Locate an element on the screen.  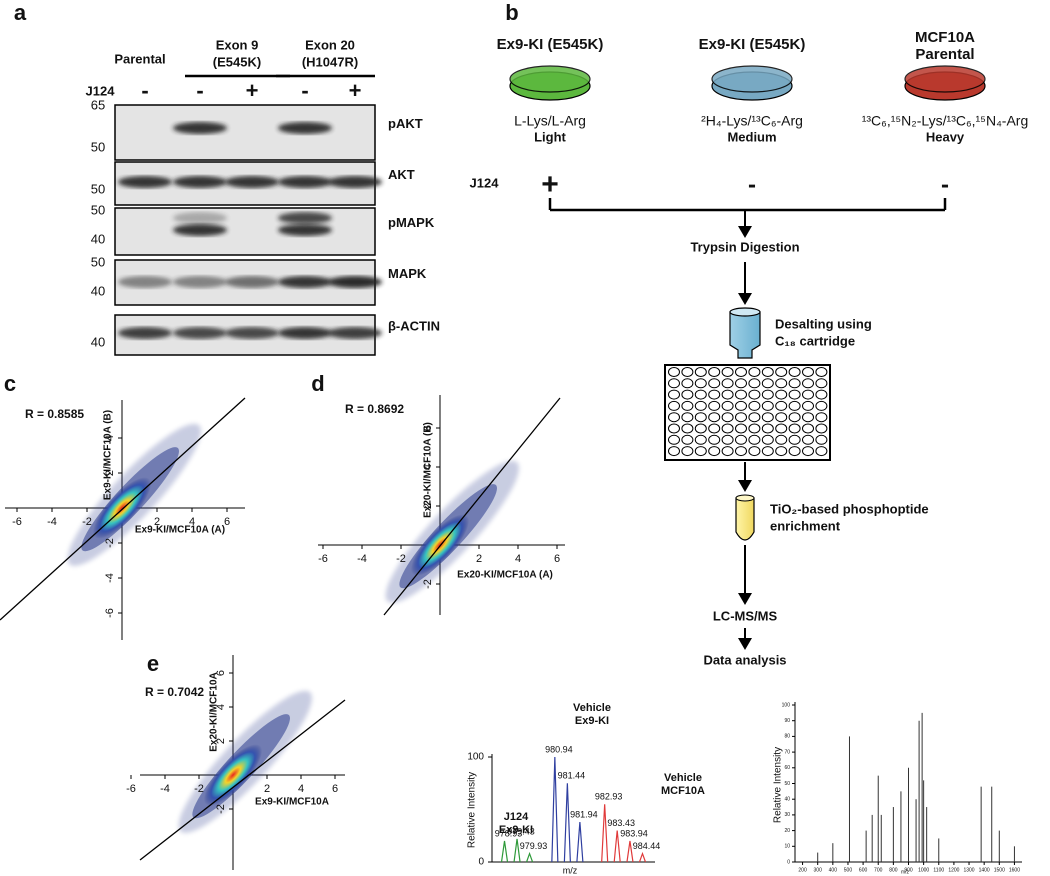
y-tick-label: -2 is located at coordinates (110, 543).